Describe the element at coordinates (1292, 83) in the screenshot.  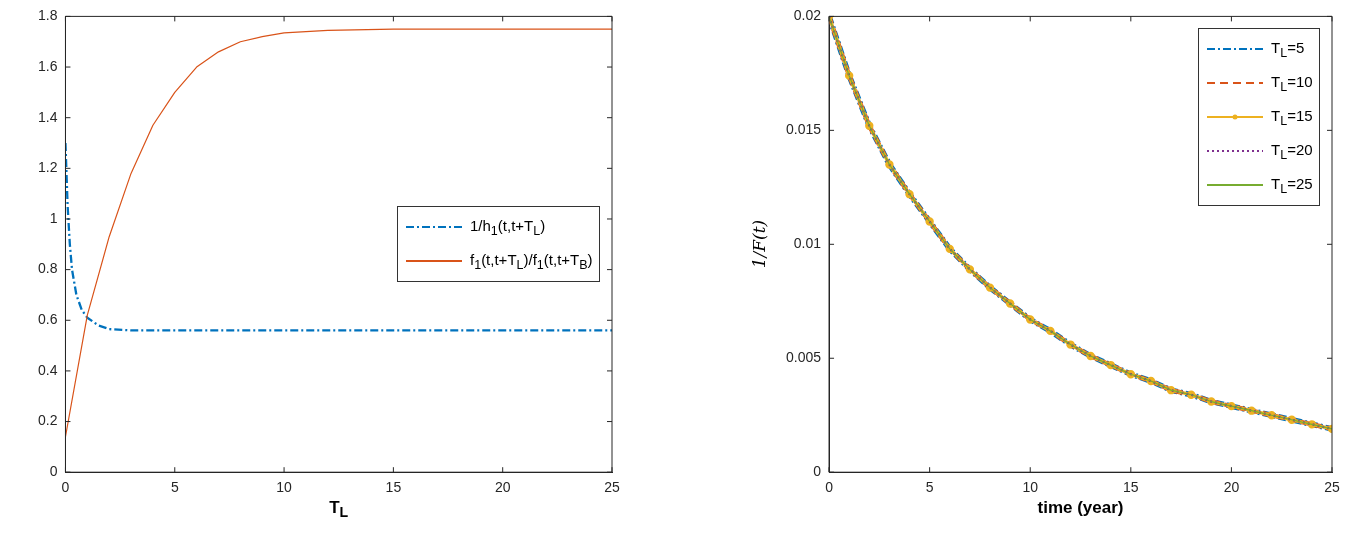
I see `legend-label: T$_{L}$=10` at that location.